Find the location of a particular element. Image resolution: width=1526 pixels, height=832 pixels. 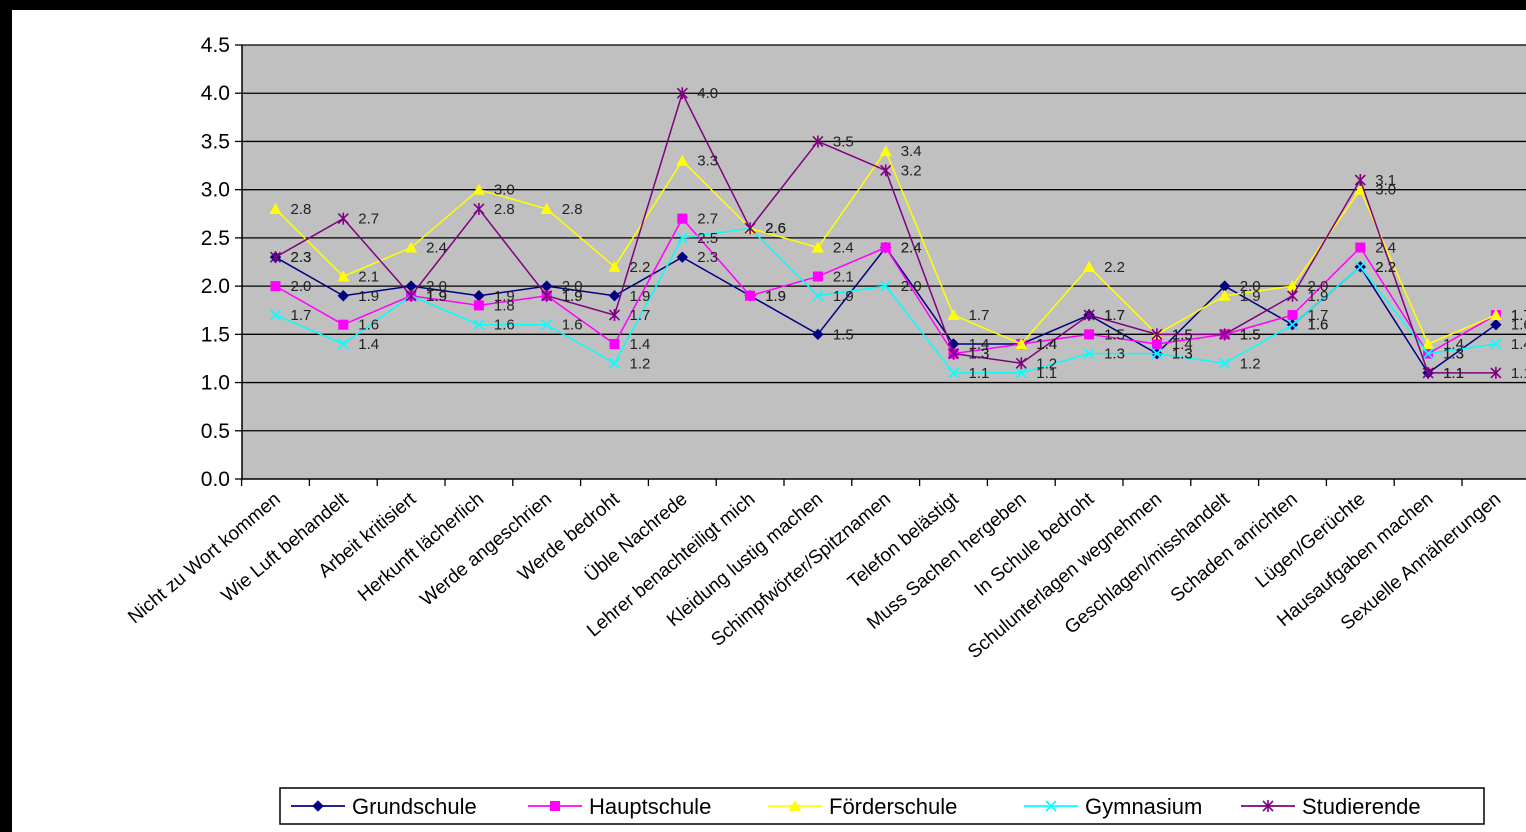

y-tick-label: 2.5 is located at coordinates (215, 238).